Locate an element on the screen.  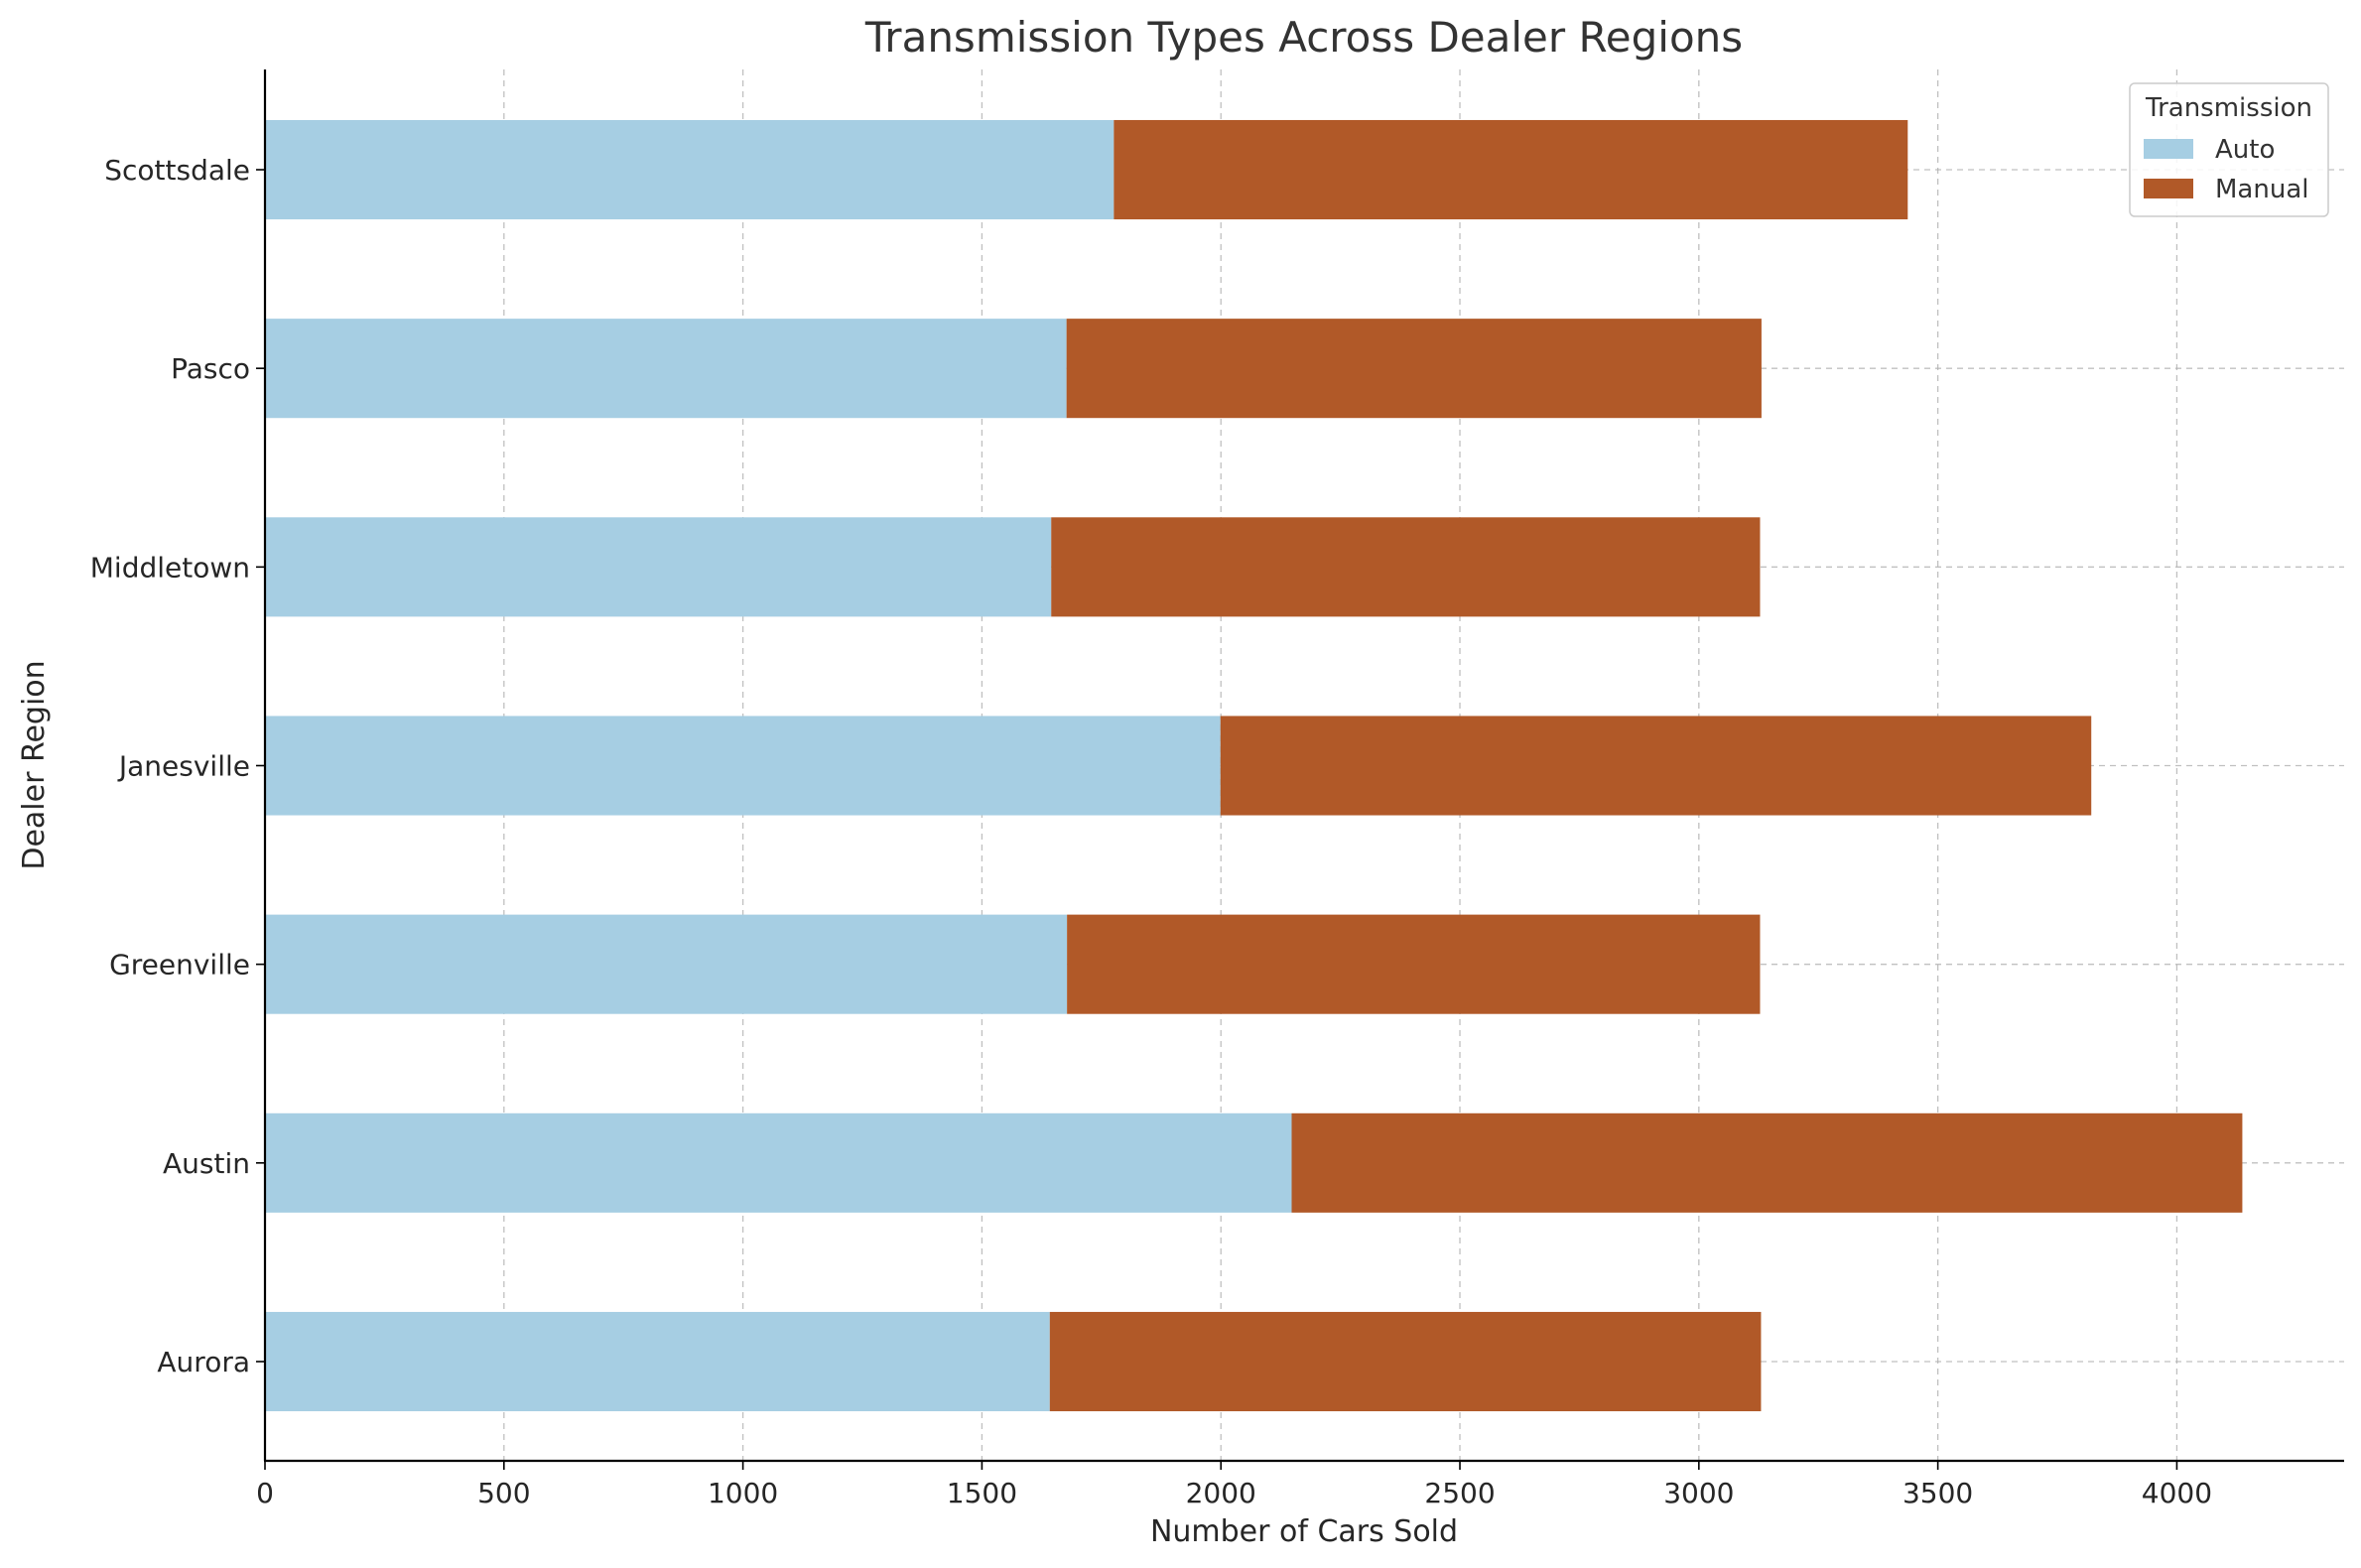
x-tick-label: 3500 is located at coordinates (1937, 1493).